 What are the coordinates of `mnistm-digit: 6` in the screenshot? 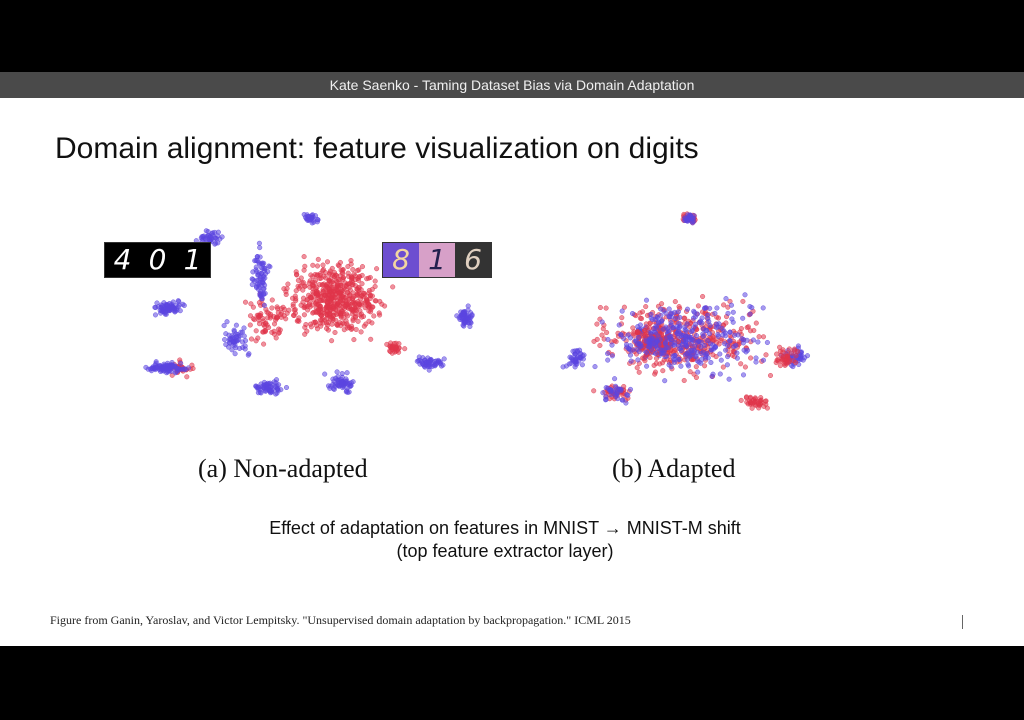 It's located at (473, 260).